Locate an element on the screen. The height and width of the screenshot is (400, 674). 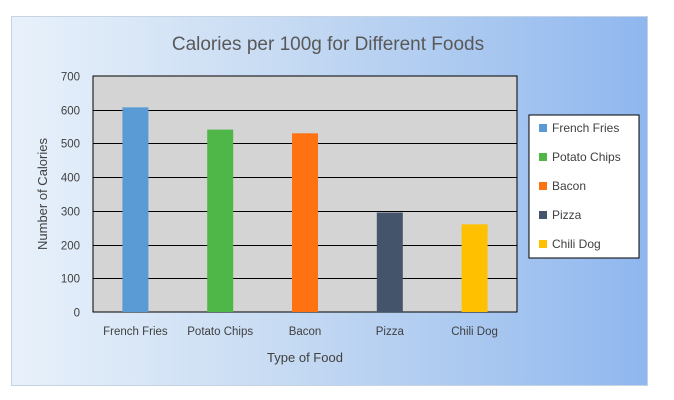
y-tick-label: 700 is located at coordinates (70, 78).